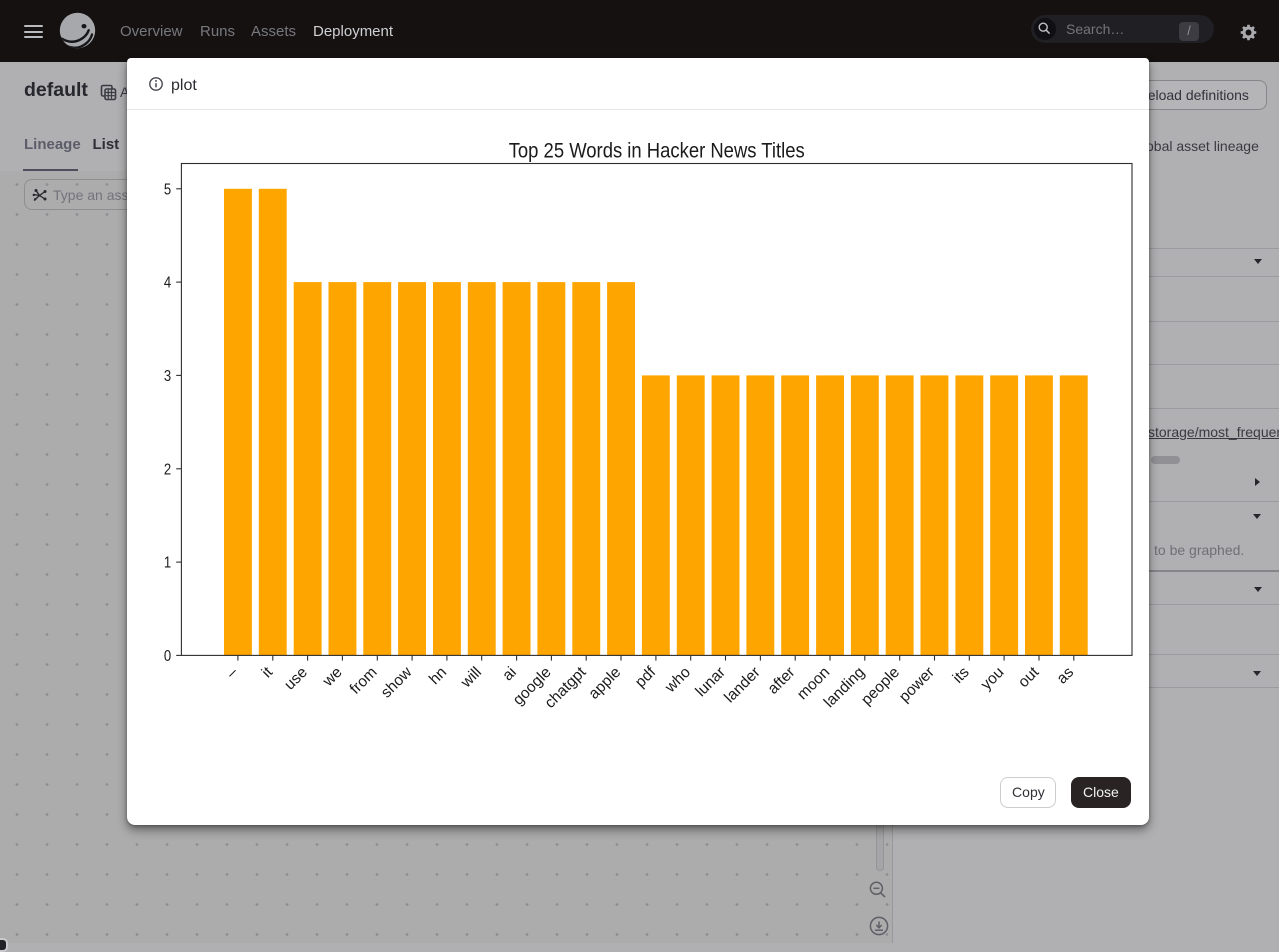 The height and width of the screenshot is (952, 1279). I want to click on svg-text: 2, so click(167, 469).